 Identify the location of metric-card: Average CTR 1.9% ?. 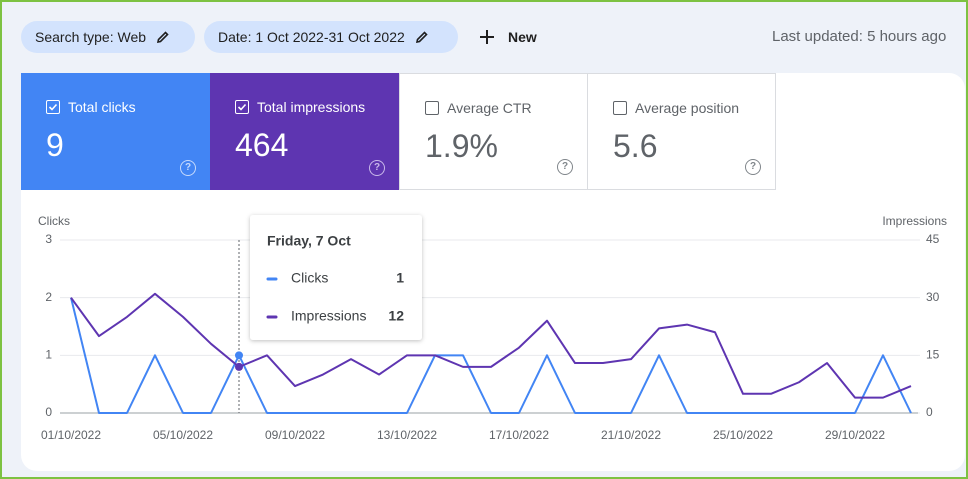
(493, 131).